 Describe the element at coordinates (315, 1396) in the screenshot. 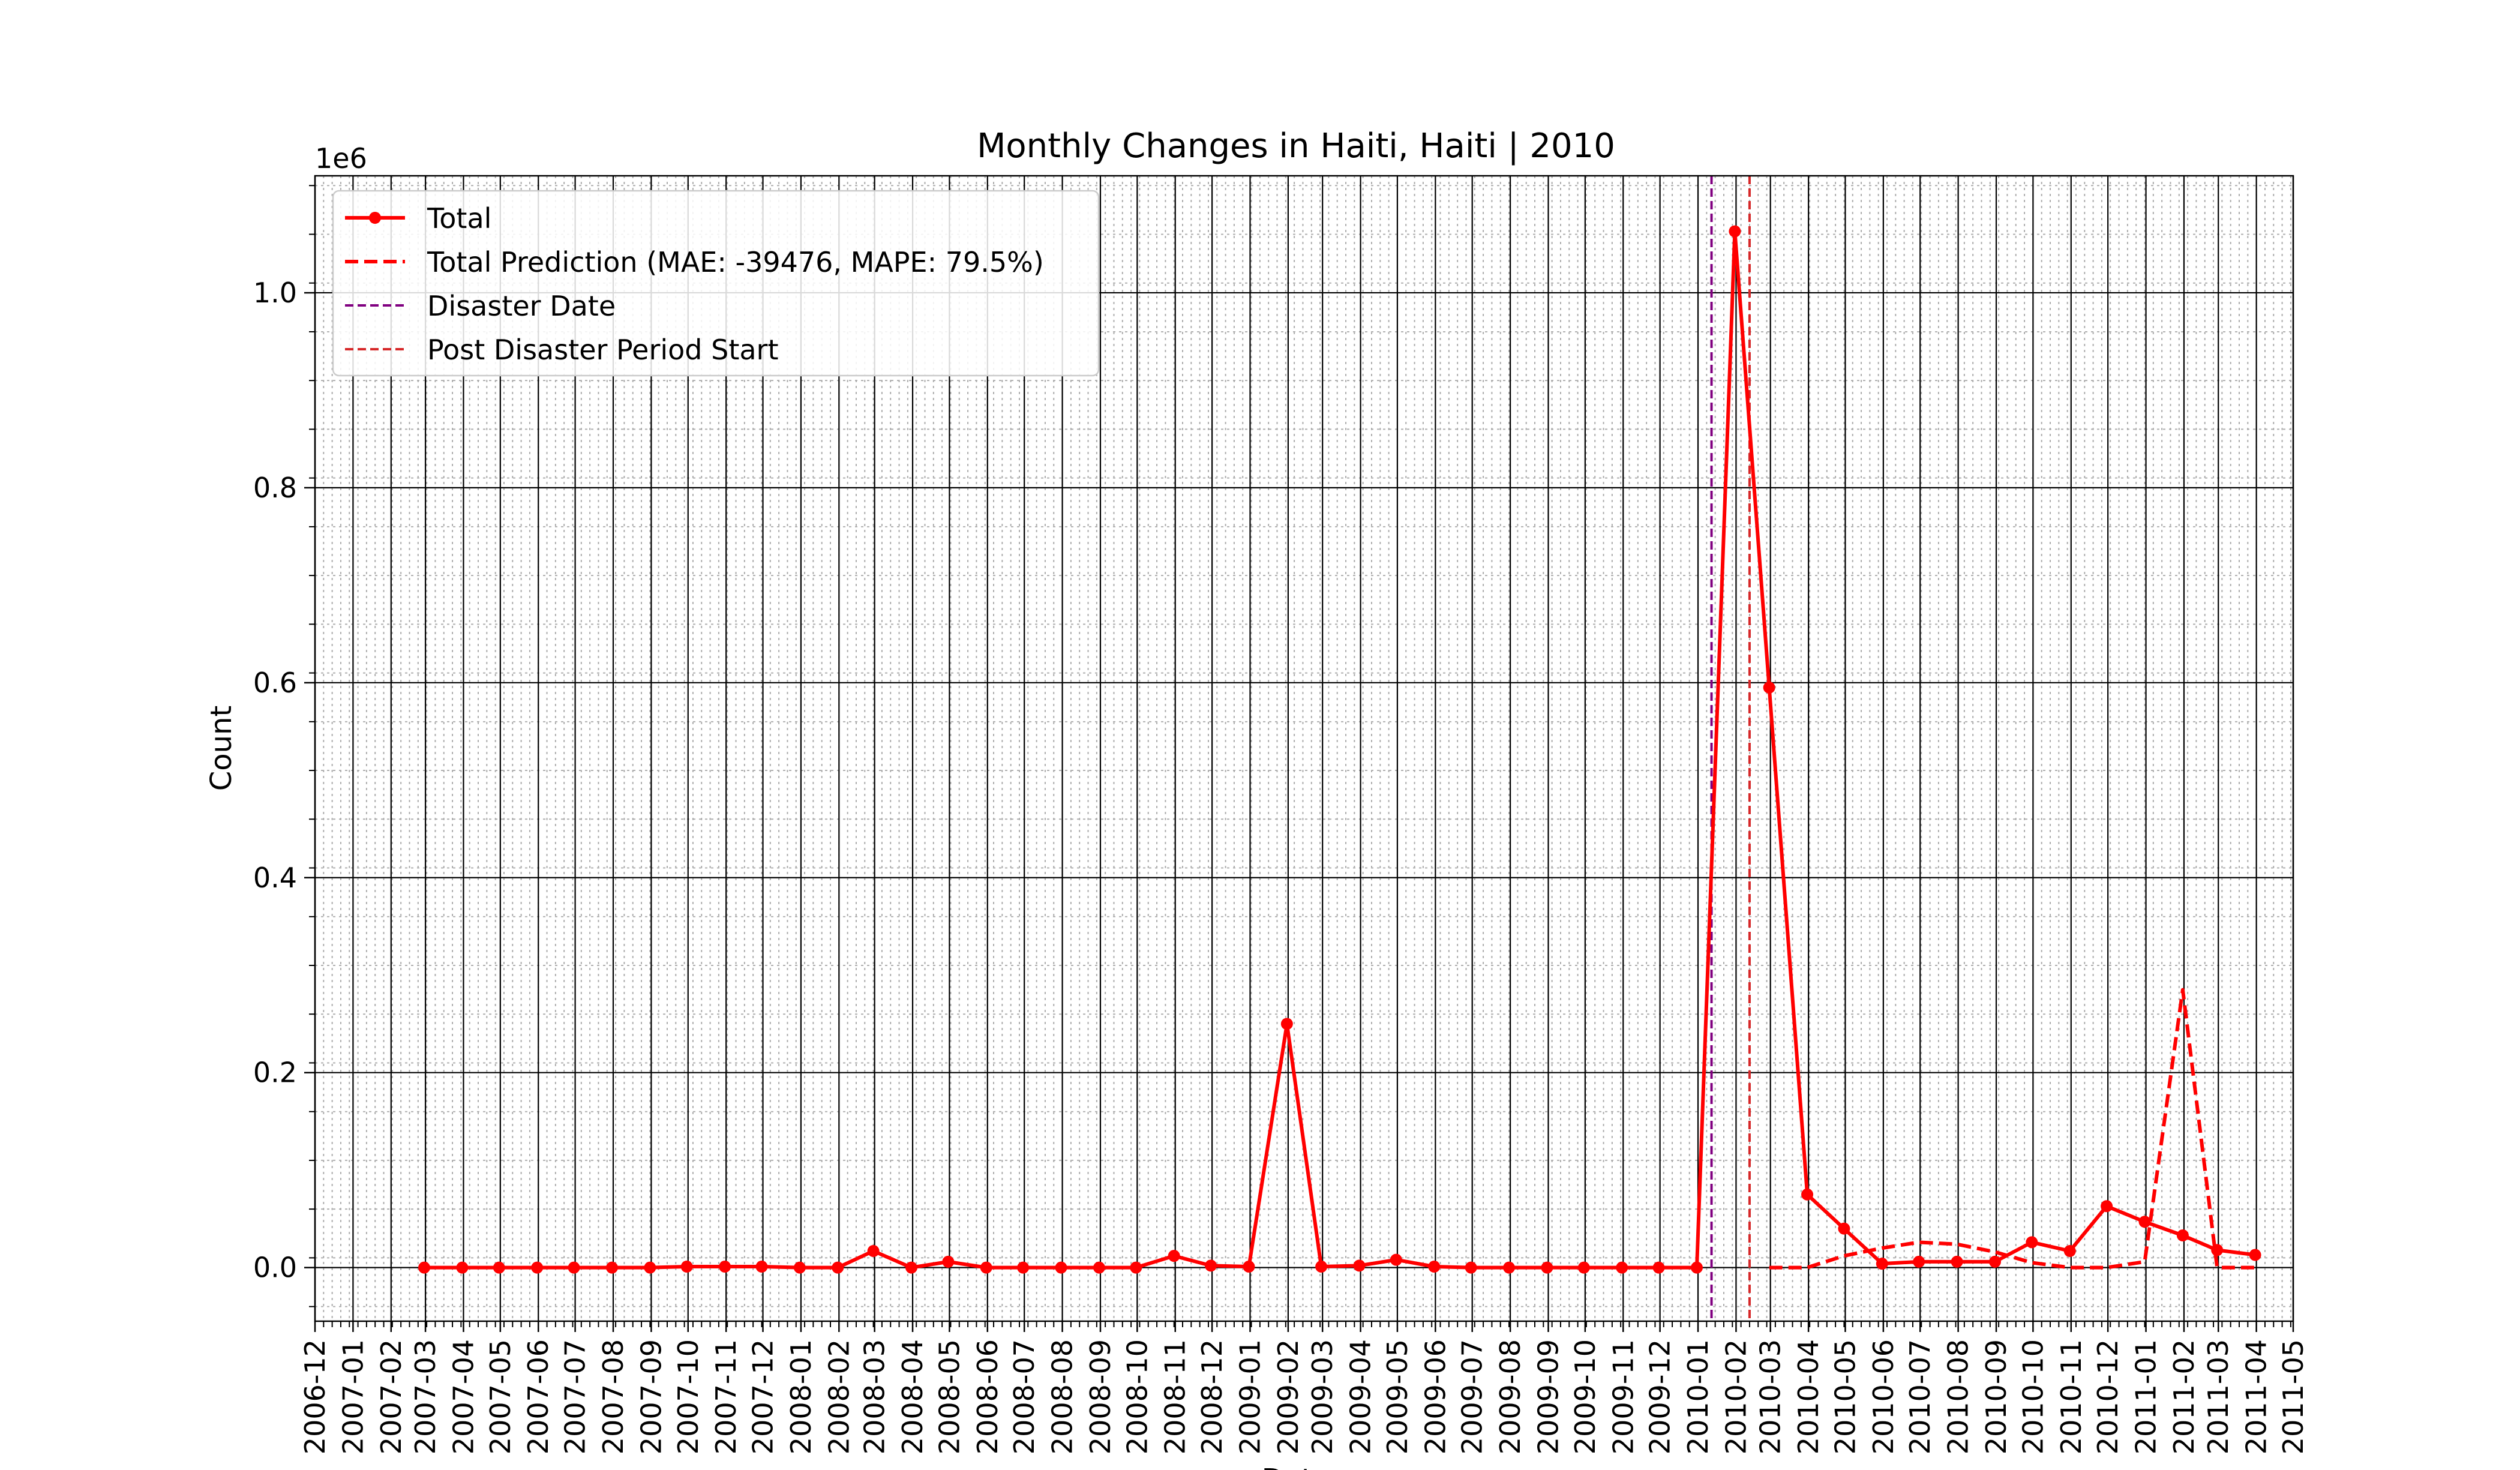

I see `x-tick-label: 2006-12` at that location.